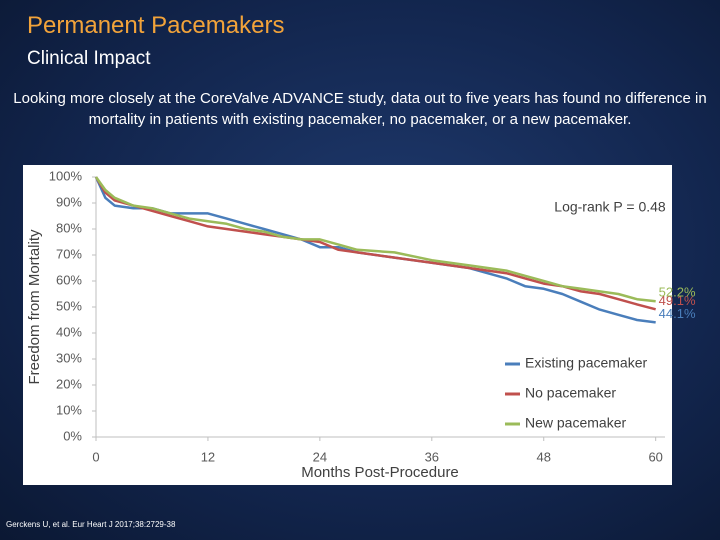 This screenshot has width=720, height=540. What do you see at coordinates (69, 383) in the screenshot?
I see `y-tick-label: 20%` at bounding box center [69, 383].